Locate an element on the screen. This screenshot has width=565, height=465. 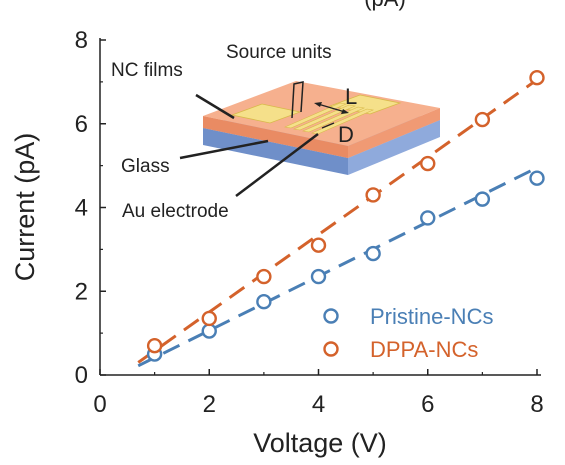
inset-label-nc-films: NC films is located at coordinates (147, 70).